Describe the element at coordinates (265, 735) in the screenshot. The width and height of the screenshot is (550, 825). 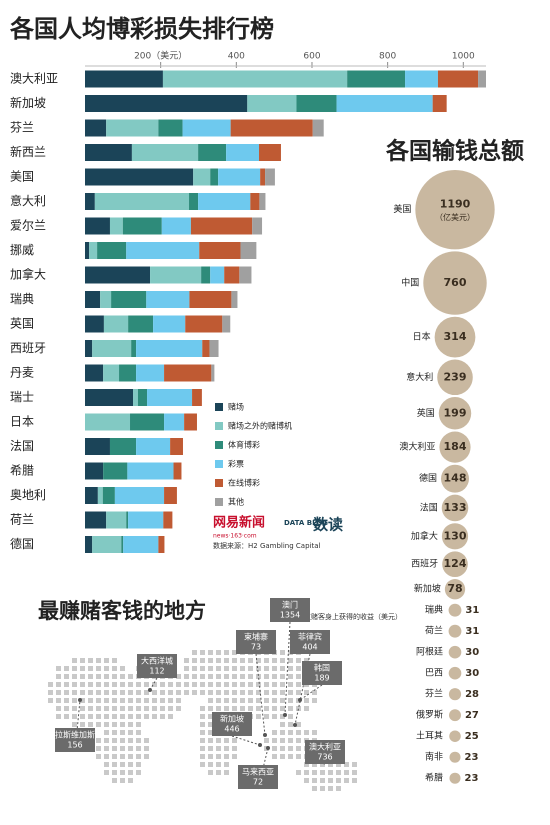
I see `callout-point` at that location.